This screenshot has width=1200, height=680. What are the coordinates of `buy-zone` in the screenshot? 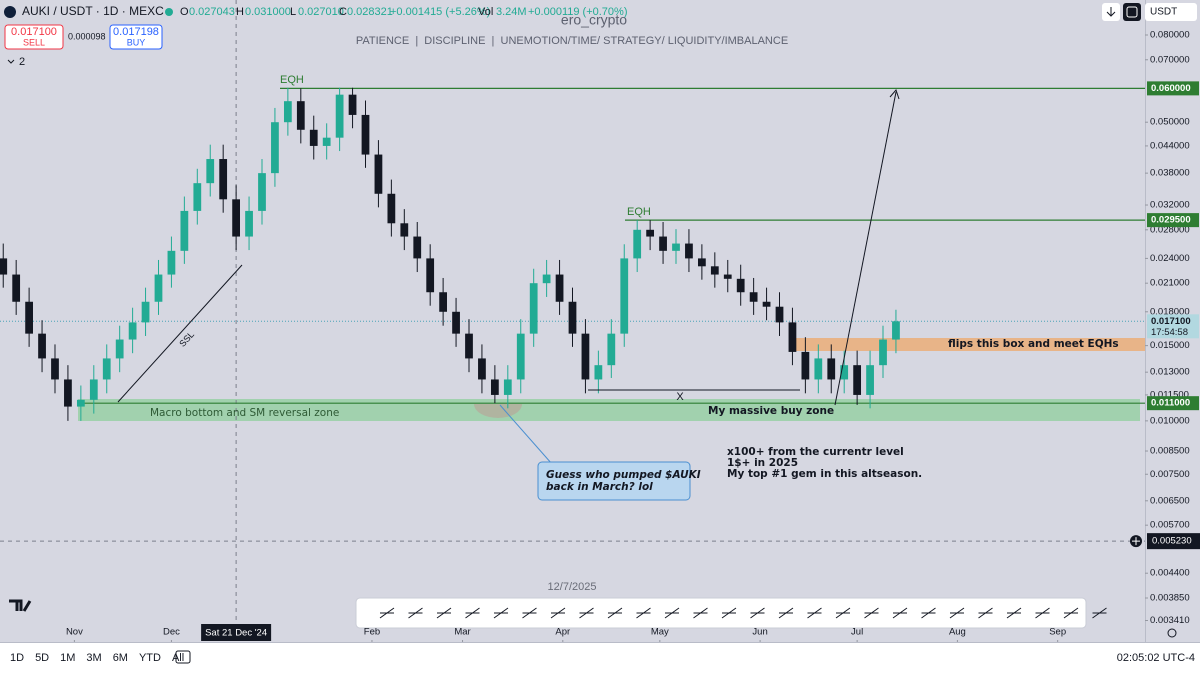 It's located at (609, 410).